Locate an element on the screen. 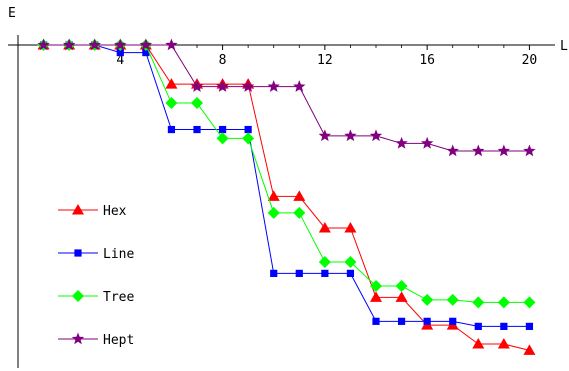 The width and height of the screenshot is (569, 371). legend-marker-line is located at coordinates (78, 253).